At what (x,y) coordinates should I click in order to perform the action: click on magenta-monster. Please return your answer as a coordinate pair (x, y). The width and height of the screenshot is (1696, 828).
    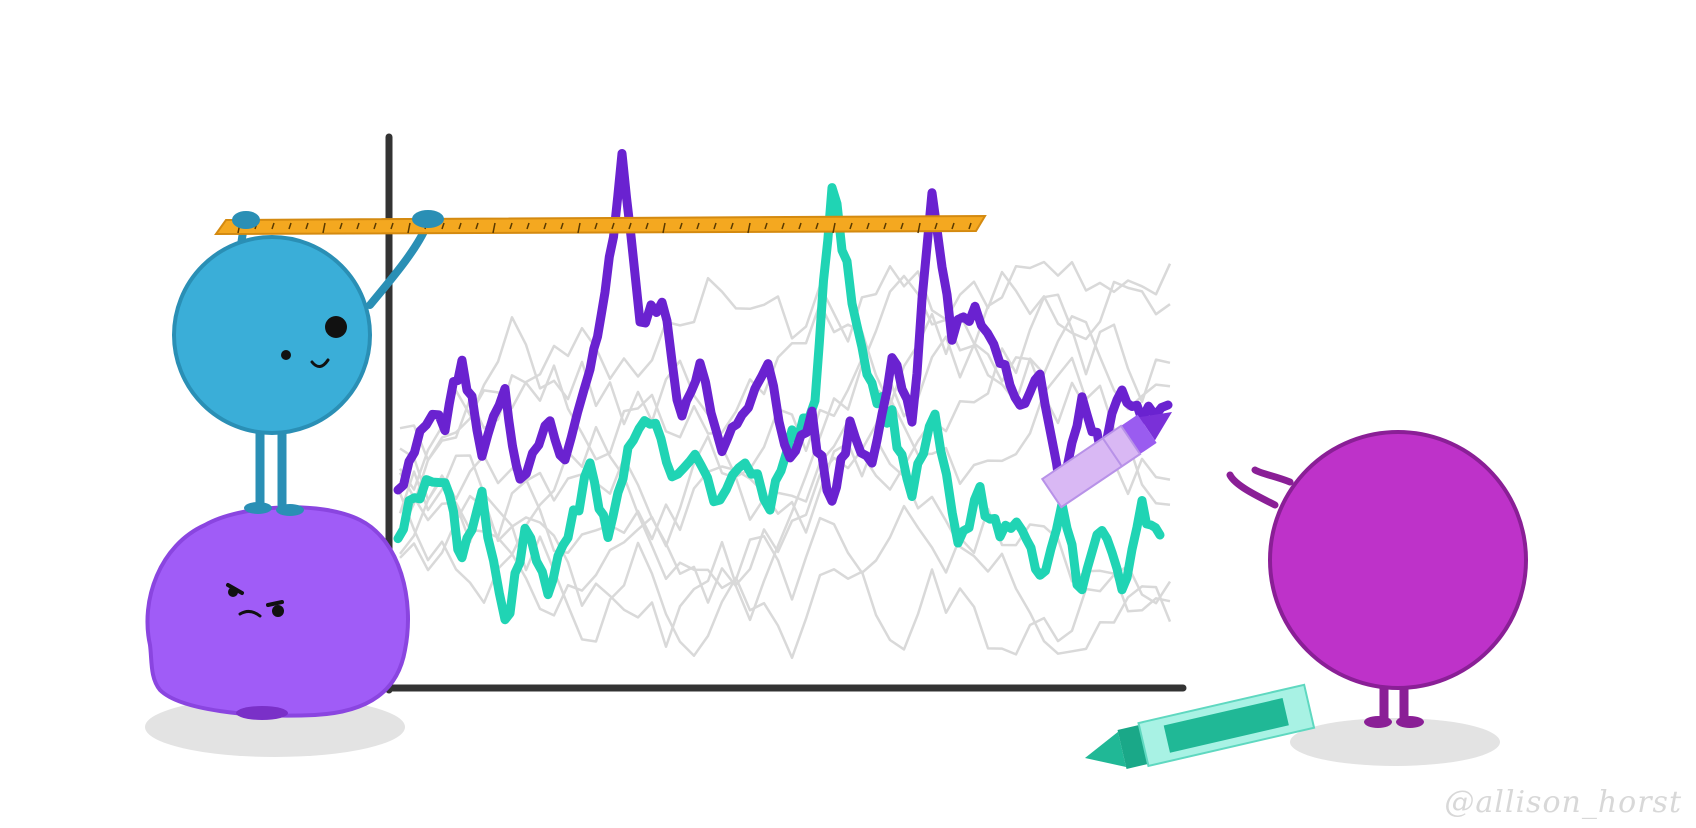
    Looking at the image, I should click on (1377, 579).